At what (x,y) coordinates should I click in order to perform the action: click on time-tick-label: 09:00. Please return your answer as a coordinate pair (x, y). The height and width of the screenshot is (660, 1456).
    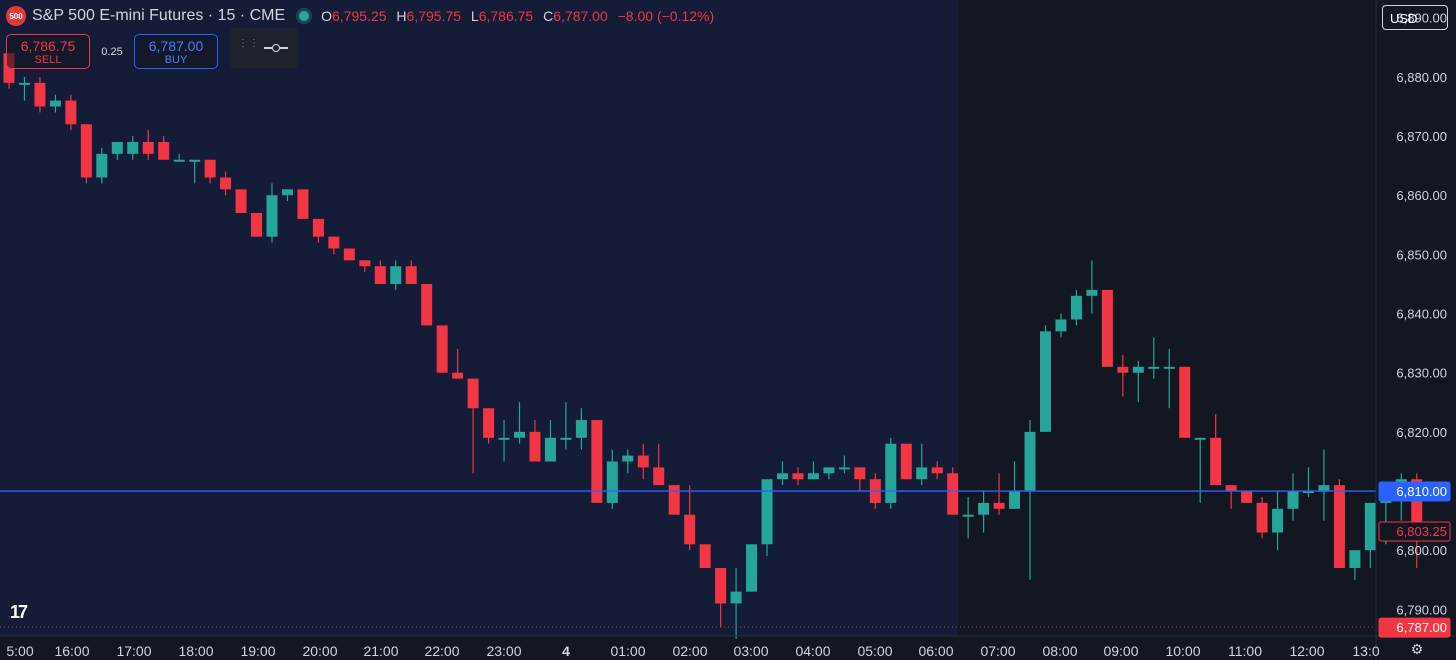
    Looking at the image, I should click on (1120, 651).